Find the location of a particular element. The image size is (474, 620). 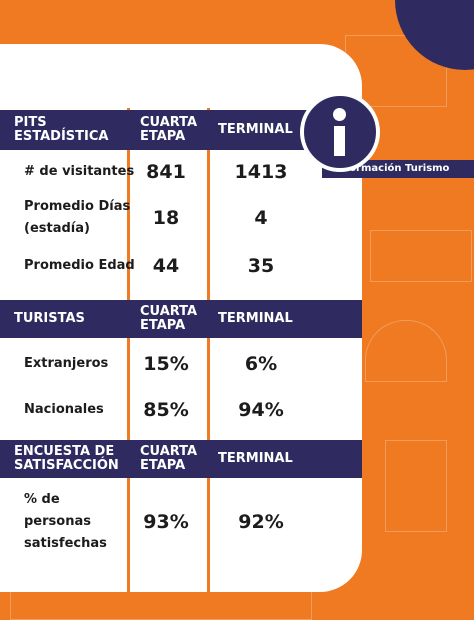

icon-dot is located at coordinates (339, 114).